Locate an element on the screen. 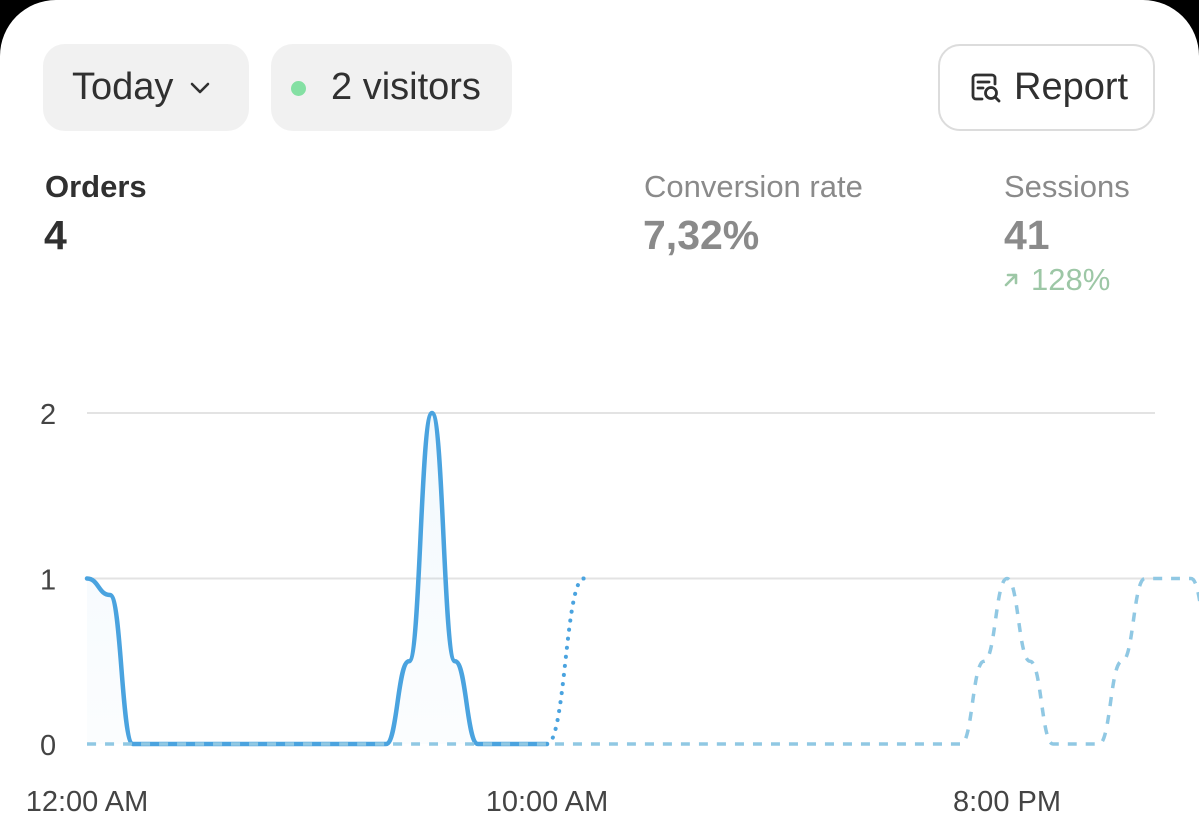 The width and height of the screenshot is (1199, 836). sessions-change-value: 128% is located at coordinates (1071, 279).